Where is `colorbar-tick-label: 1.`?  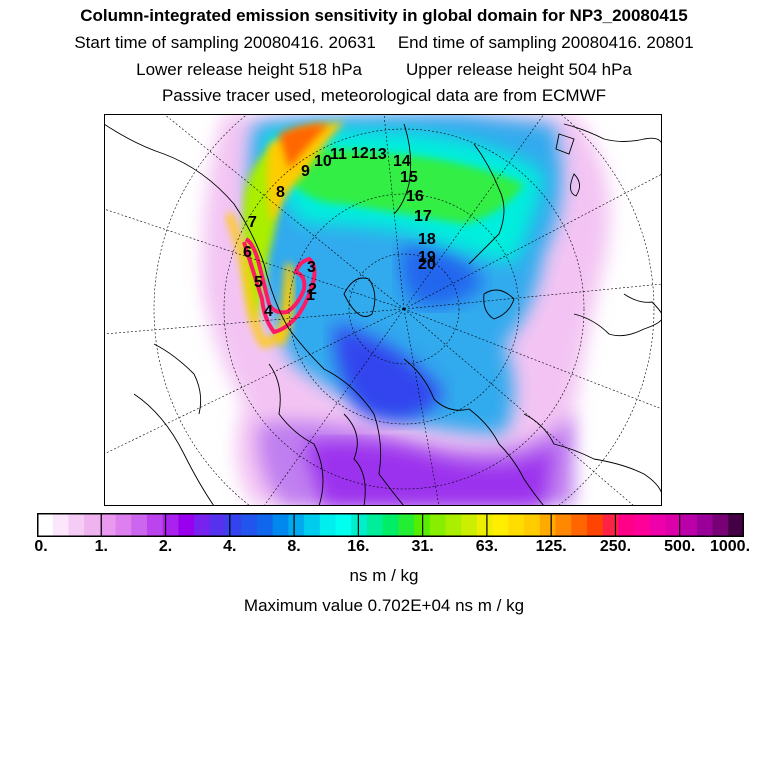
colorbar-tick-label: 1. is located at coordinates (101, 546).